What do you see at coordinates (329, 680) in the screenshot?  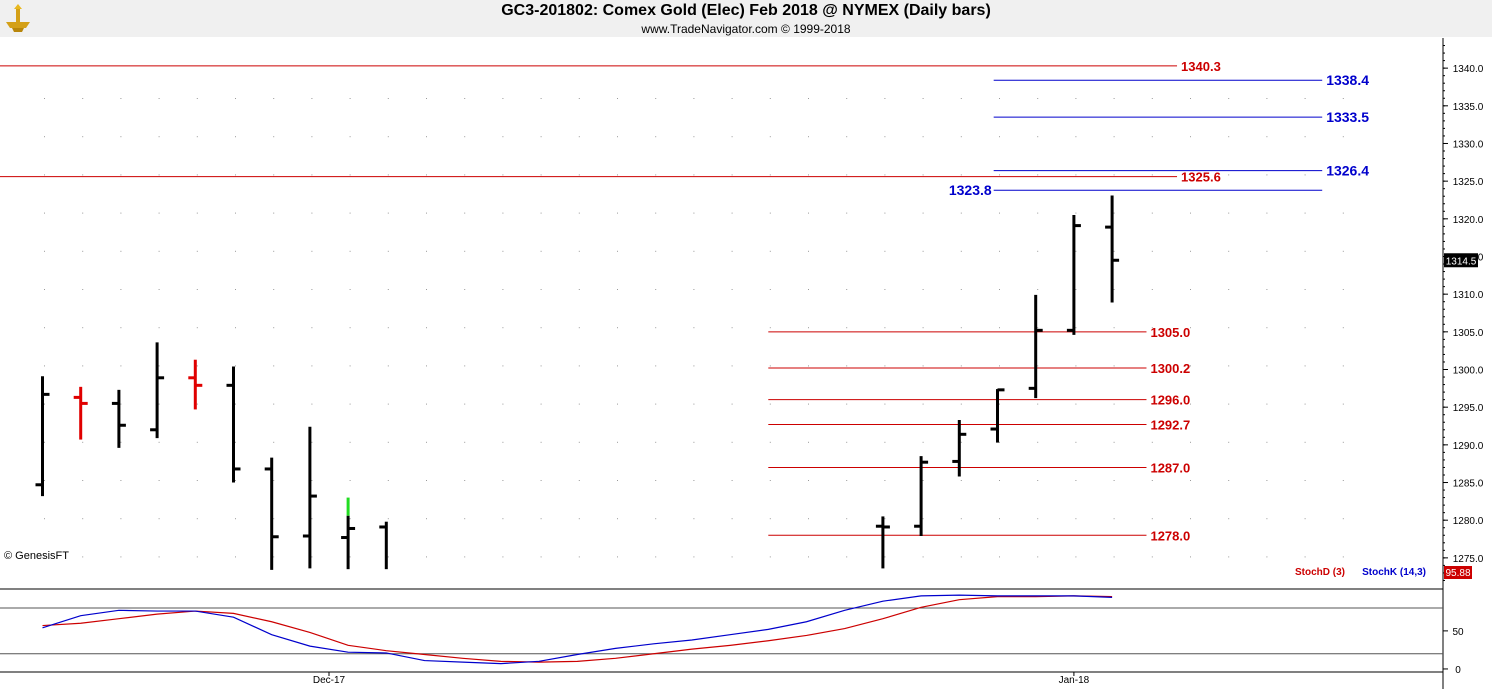 I see `time-tick-label: Dec-17` at bounding box center [329, 680].